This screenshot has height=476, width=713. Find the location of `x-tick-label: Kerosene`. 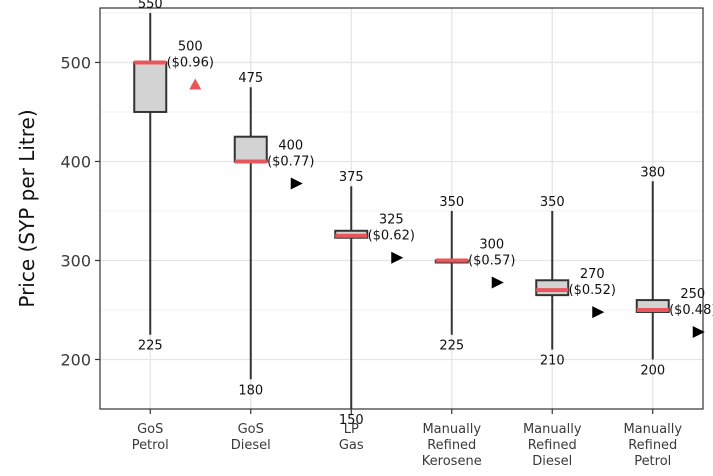

x-tick-label: Kerosene is located at coordinates (452, 461).